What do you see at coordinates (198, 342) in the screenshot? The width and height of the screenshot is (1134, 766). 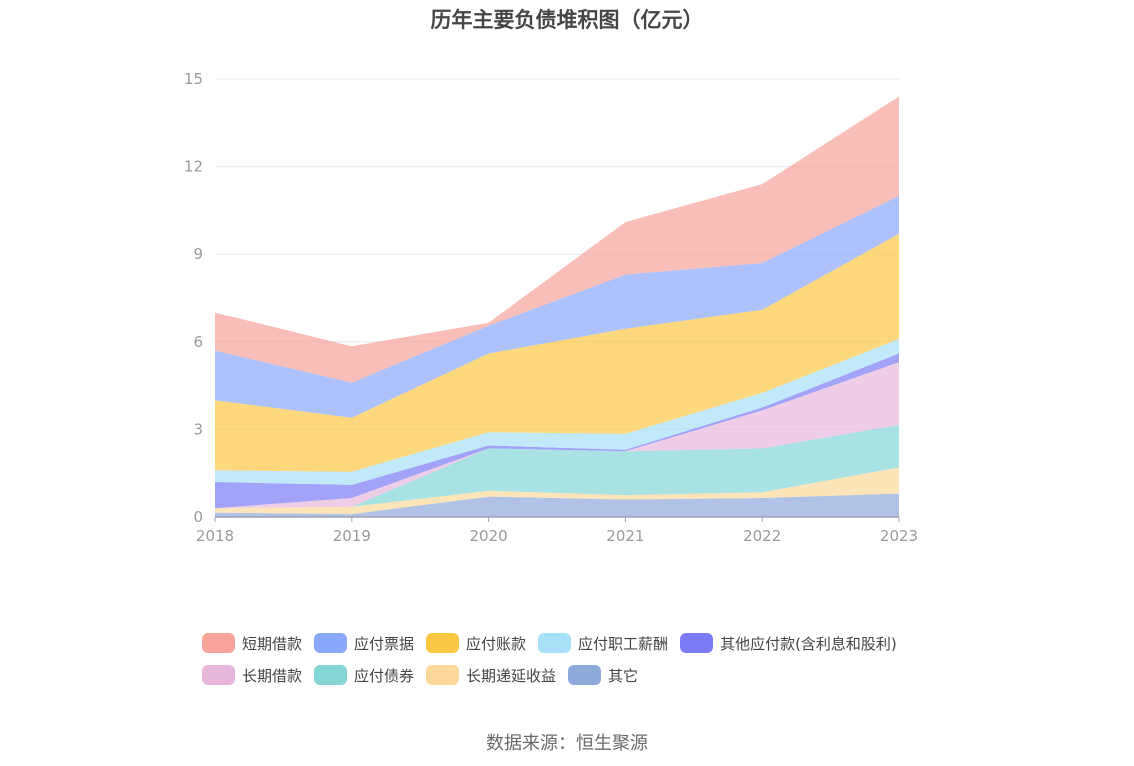 I see `y-tick-label: 6` at bounding box center [198, 342].